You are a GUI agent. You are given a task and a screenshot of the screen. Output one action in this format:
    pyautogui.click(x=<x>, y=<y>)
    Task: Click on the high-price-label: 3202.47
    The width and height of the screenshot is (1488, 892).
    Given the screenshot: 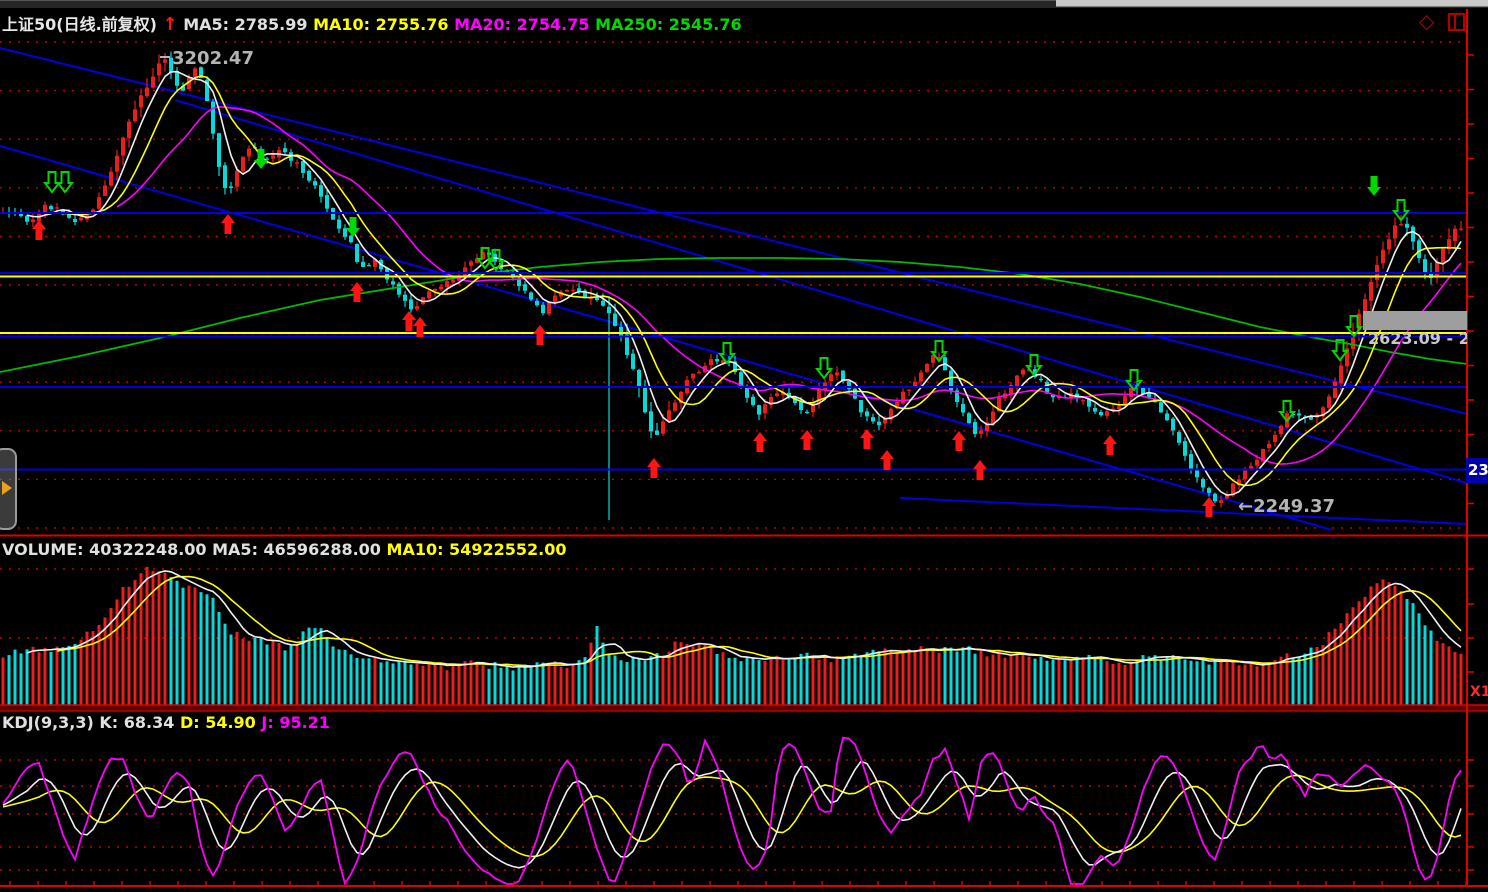 What is the action you would take?
    pyautogui.click(x=213, y=58)
    